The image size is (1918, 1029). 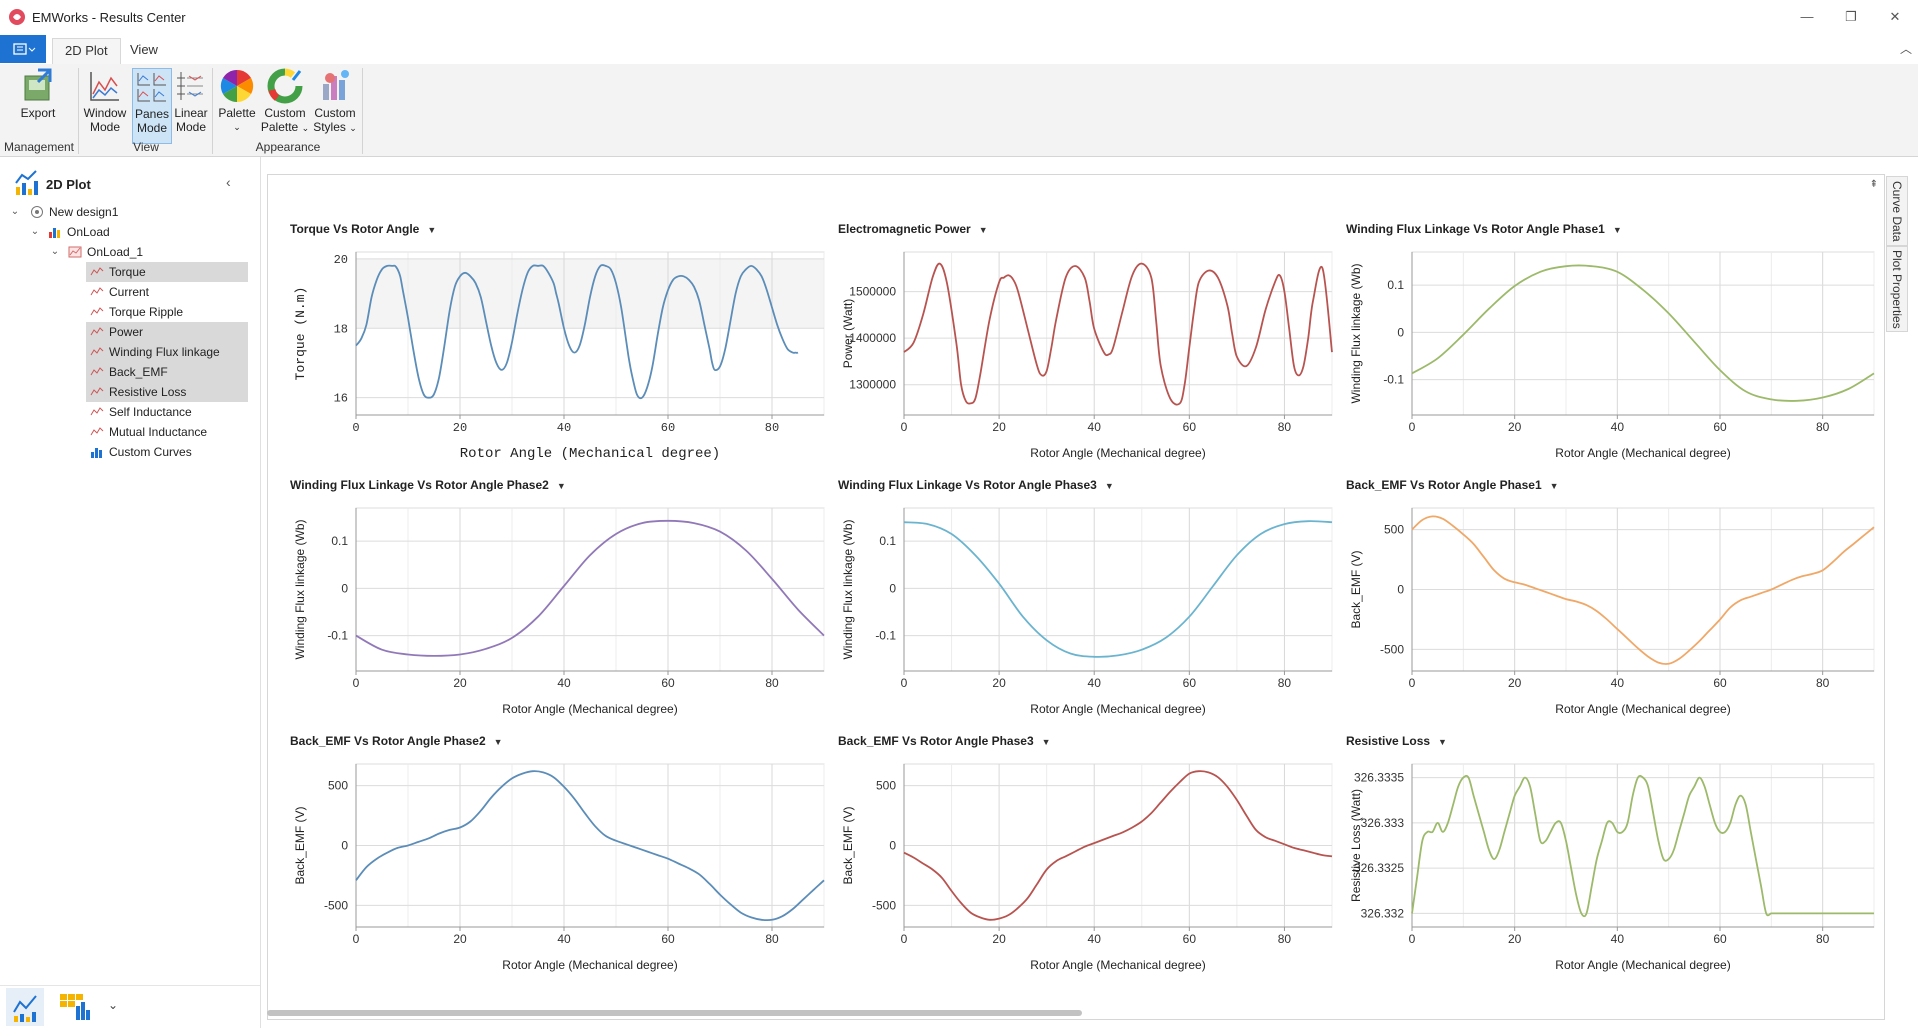 I want to click on tree-item-torque-ripple: Torque Ripple, so click(x=167, y=312).